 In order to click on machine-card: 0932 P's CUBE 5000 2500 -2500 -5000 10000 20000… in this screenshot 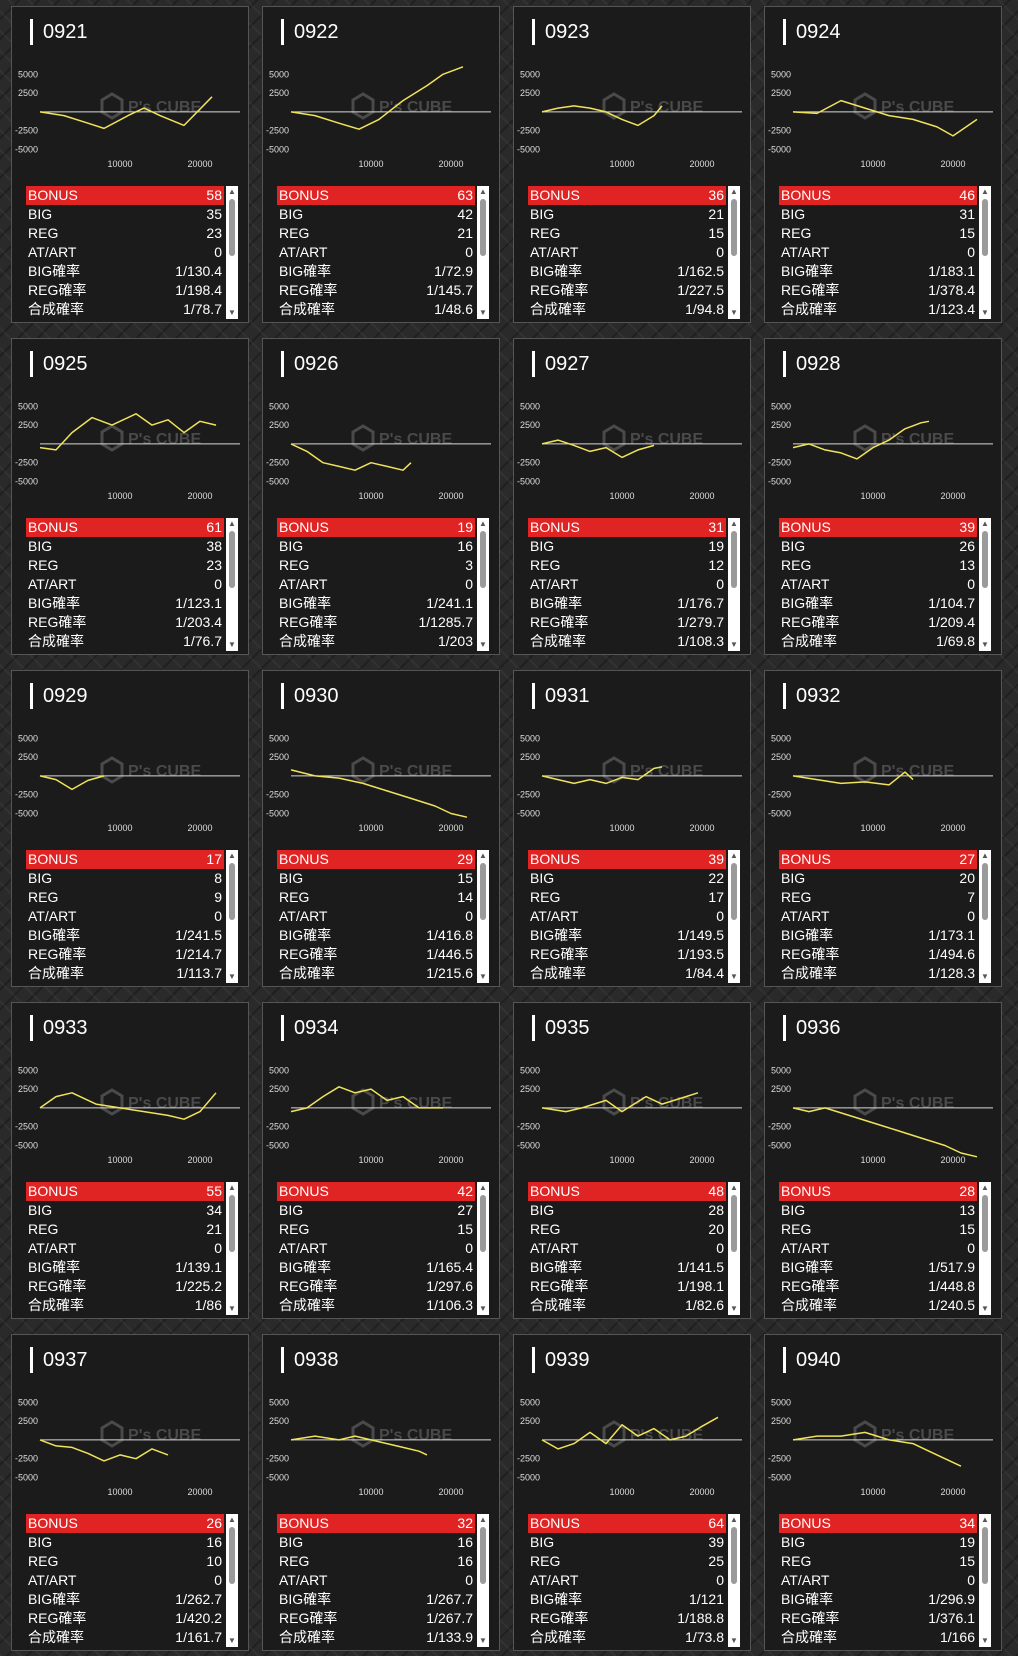, I will do `click(883, 828)`.